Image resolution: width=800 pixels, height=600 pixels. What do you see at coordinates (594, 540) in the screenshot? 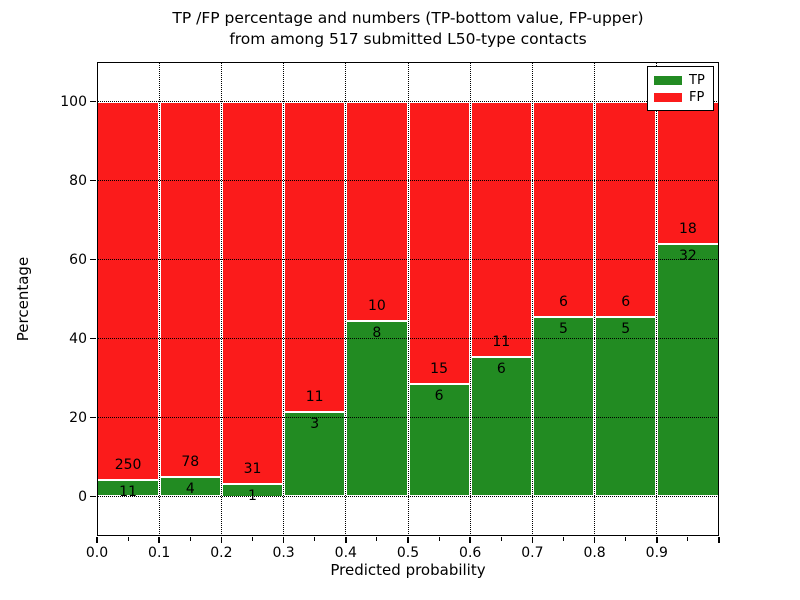
I see `x-tick-0.8` at bounding box center [594, 540].